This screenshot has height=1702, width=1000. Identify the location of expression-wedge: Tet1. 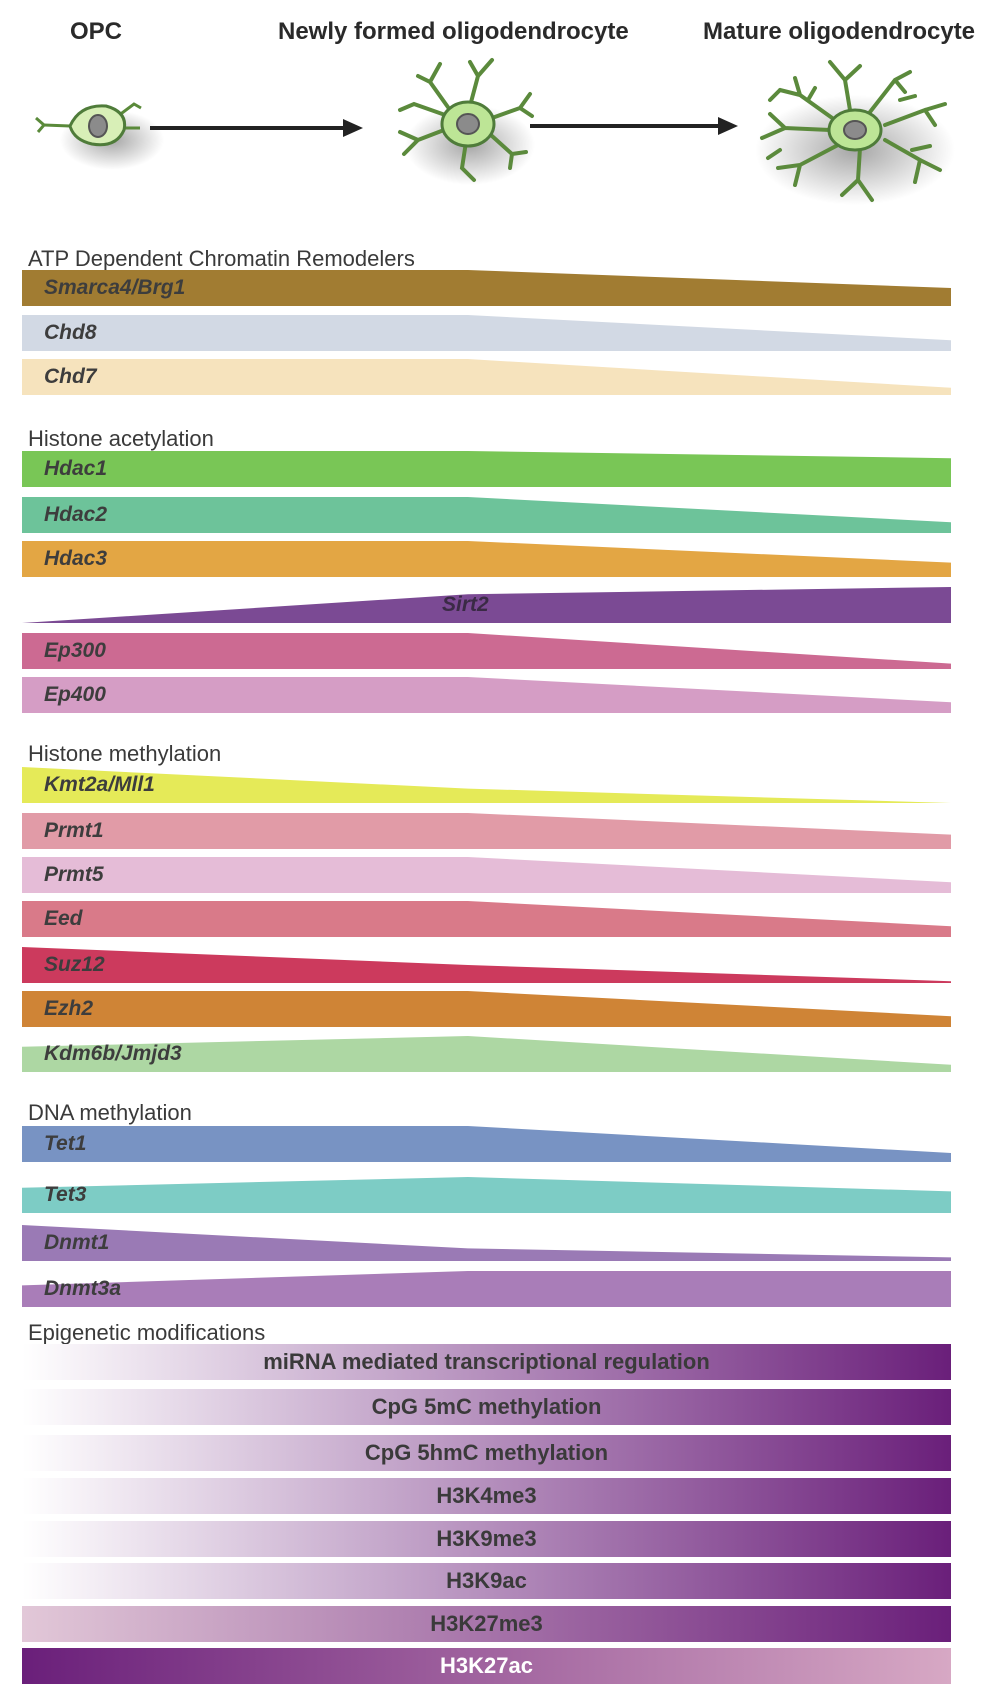
(486, 1144).